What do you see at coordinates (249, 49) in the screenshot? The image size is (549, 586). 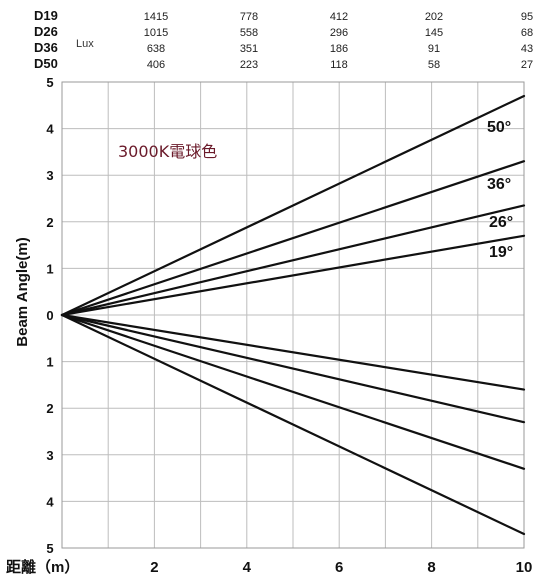 I see `lux-value: 351` at bounding box center [249, 49].